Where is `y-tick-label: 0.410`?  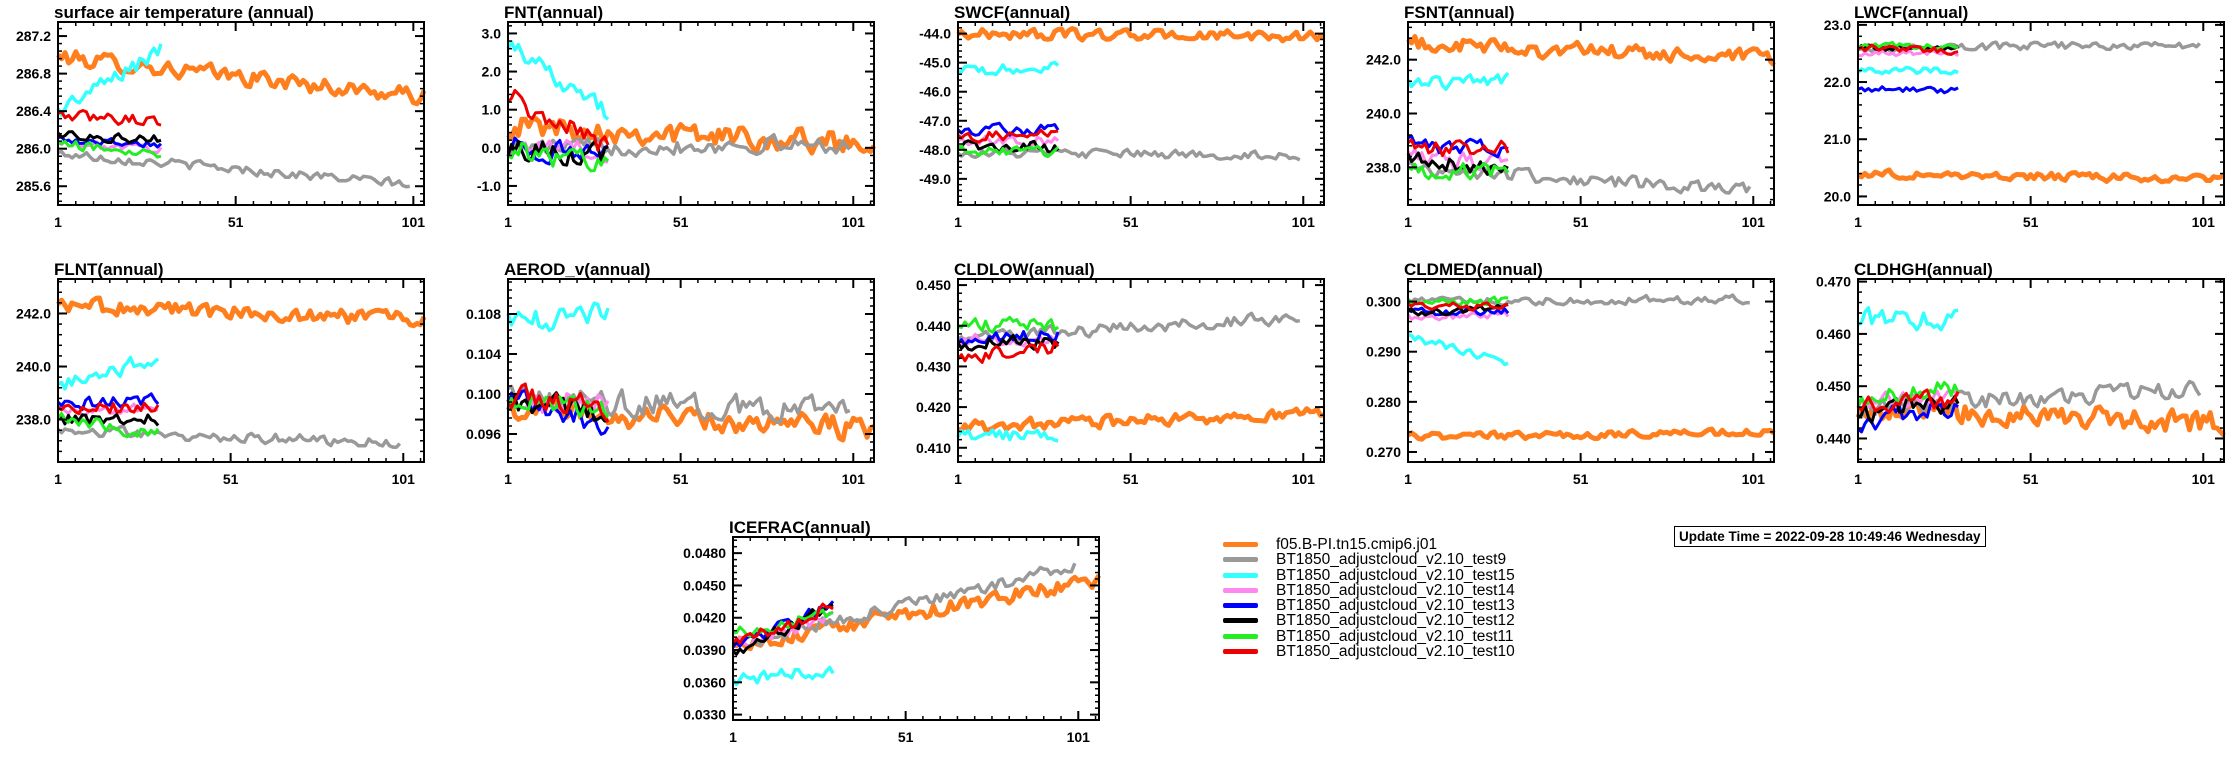
y-tick-label: 0.410 is located at coordinates (933, 448).